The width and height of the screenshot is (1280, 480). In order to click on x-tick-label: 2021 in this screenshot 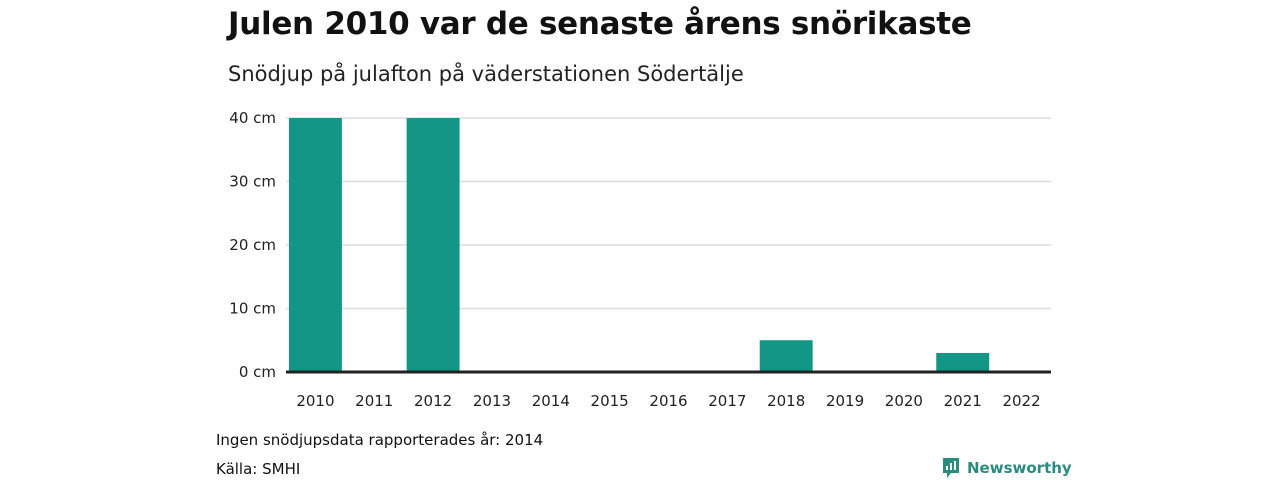, I will do `click(963, 401)`.